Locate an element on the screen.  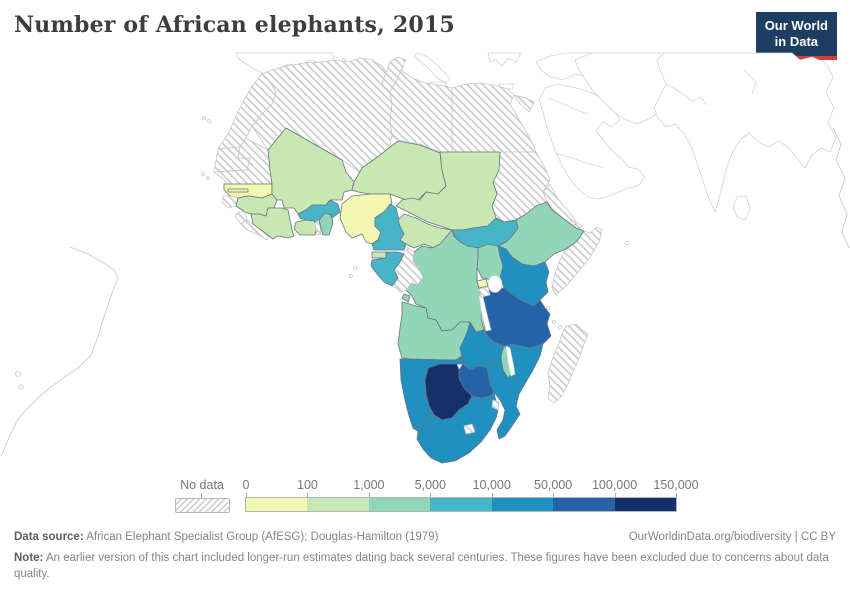
legend-color-bar is located at coordinates (461, 504).